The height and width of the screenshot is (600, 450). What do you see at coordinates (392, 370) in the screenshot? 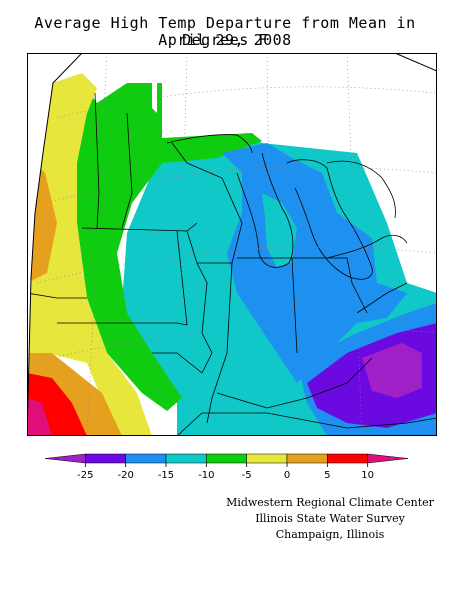
I see `region-violet-east` at bounding box center [392, 370].